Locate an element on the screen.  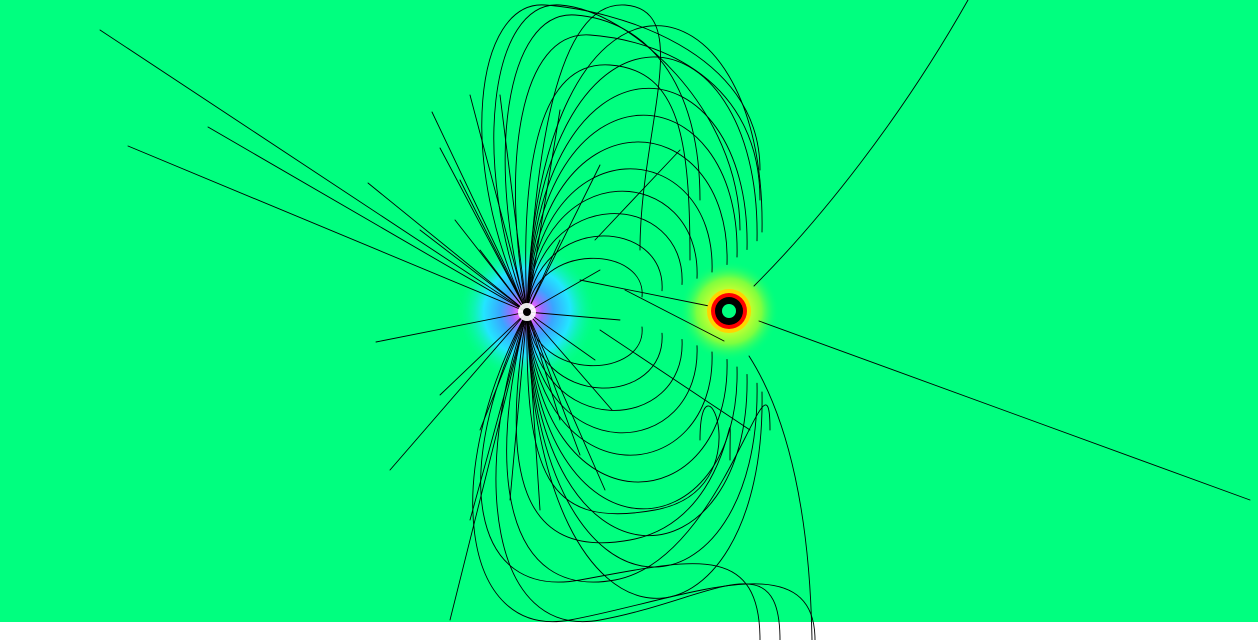
negative-charge is located at coordinates (527, 312).